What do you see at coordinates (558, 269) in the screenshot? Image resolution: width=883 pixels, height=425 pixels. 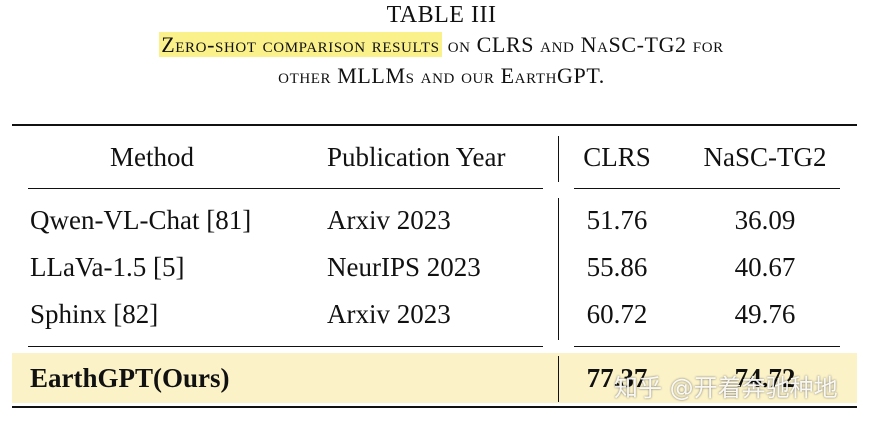 I see `column-divider-body` at bounding box center [558, 269].